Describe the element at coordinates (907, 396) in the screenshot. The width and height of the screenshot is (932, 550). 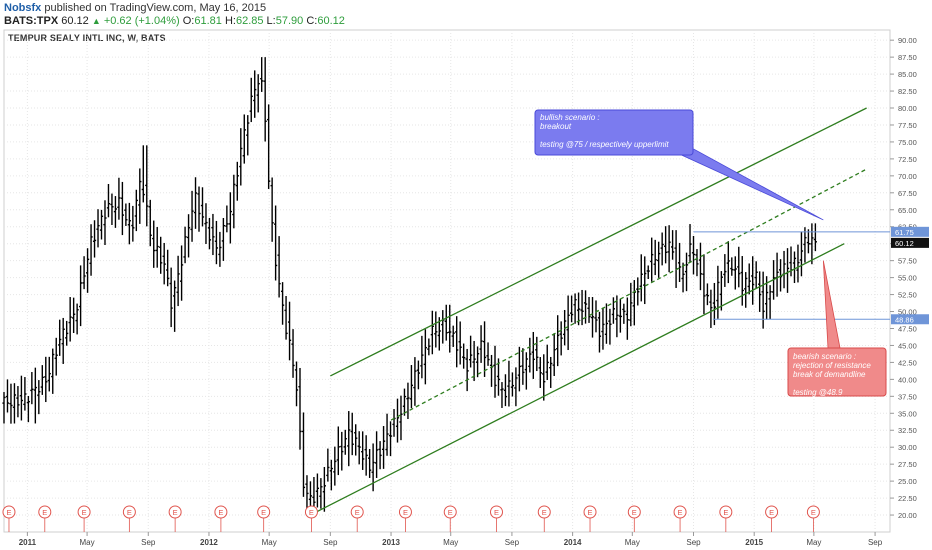
I see `y-tick-label: 37.50` at that location.